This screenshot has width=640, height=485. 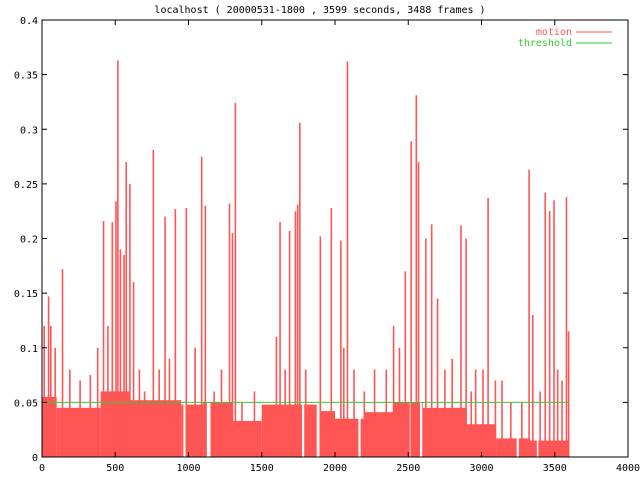 What do you see at coordinates (26, 294) in the screenshot?
I see `y-tick-label: 0.15` at bounding box center [26, 294].